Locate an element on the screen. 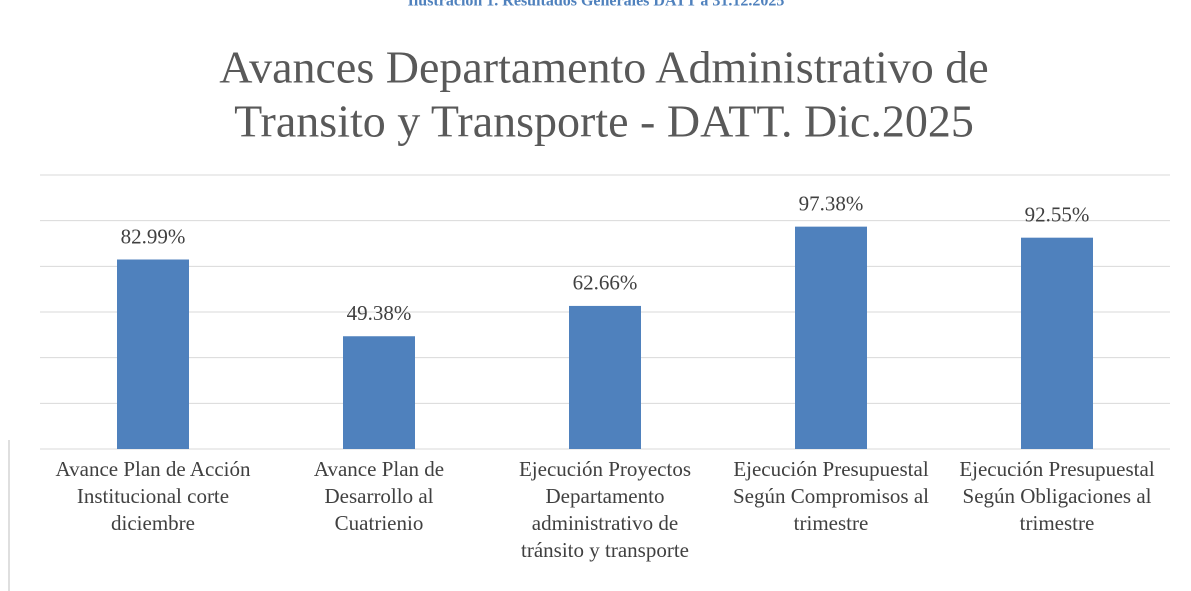 The height and width of the screenshot is (591, 1191). data-label: 62.66% is located at coordinates (605, 283).